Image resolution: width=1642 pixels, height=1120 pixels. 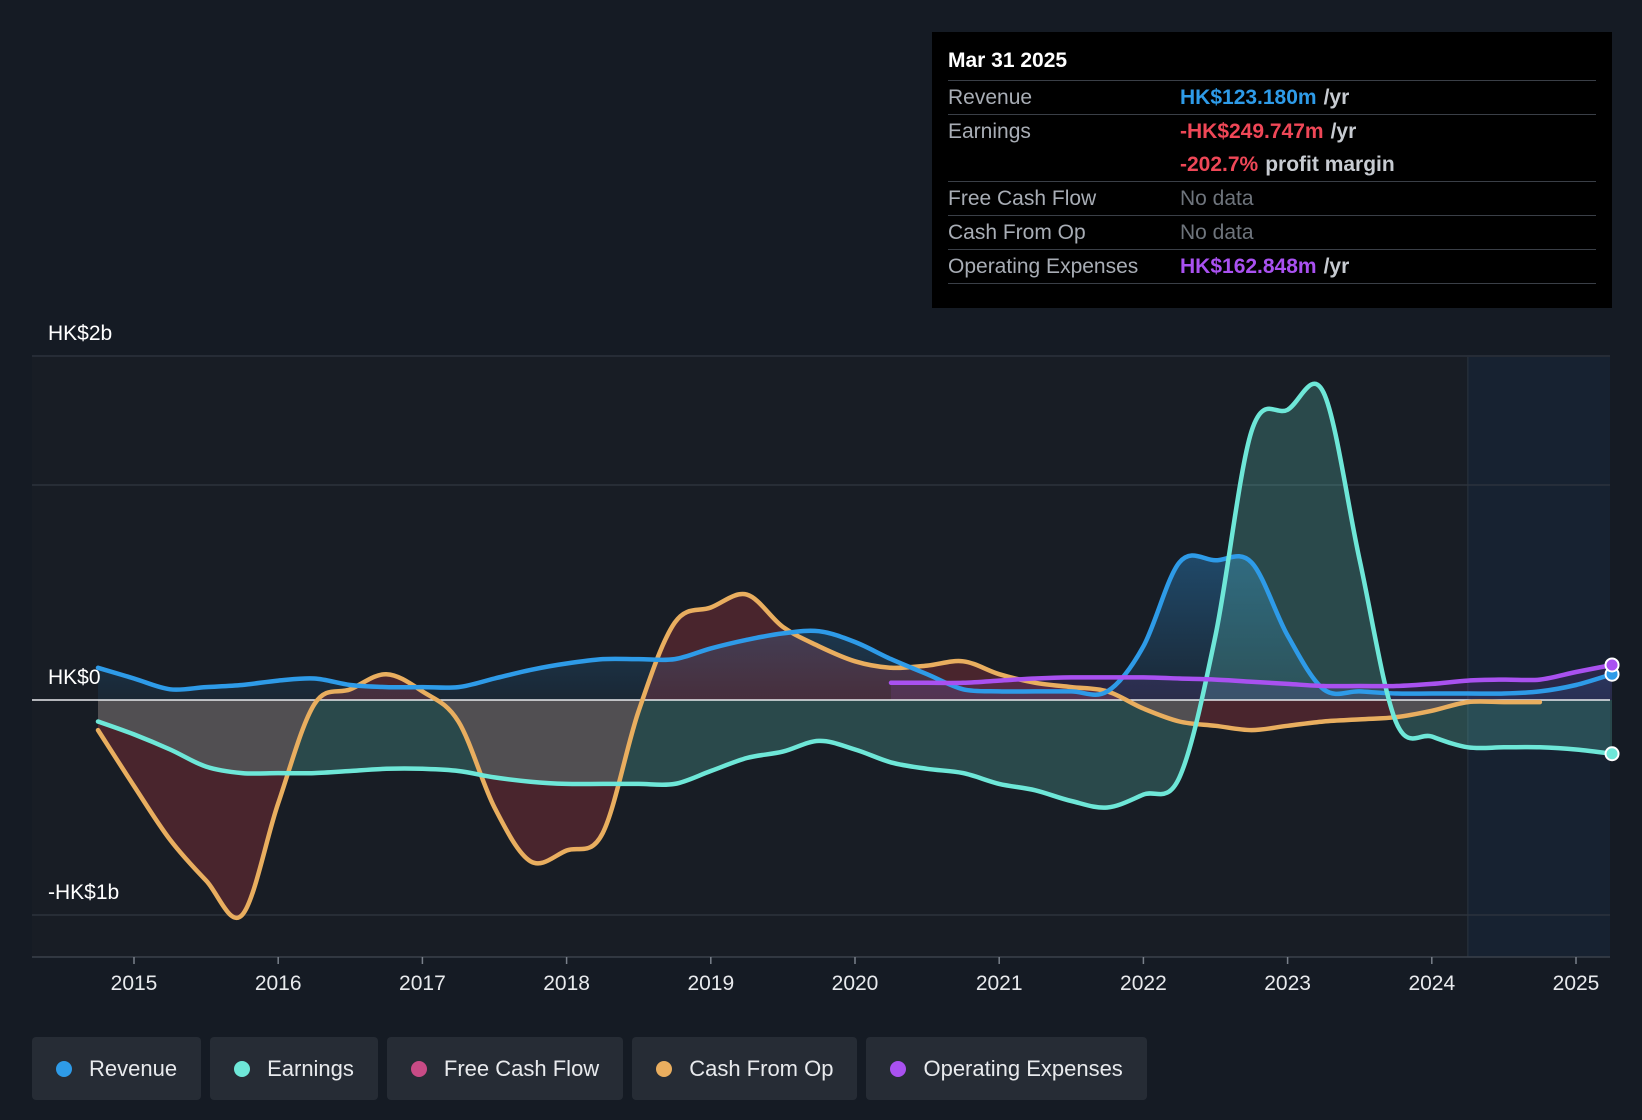 What do you see at coordinates (1287, 983) in the screenshot?
I see `x-tick-label: 2023` at bounding box center [1287, 983].